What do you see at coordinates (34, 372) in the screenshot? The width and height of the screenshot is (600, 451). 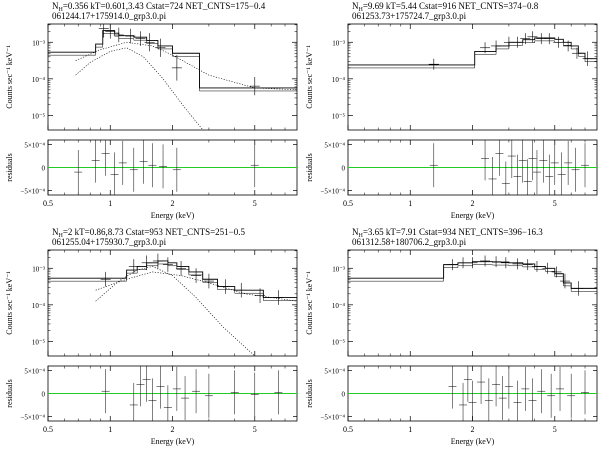 I see `residual-tick-label: 5×10⁻⁴` at bounding box center [34, 372].